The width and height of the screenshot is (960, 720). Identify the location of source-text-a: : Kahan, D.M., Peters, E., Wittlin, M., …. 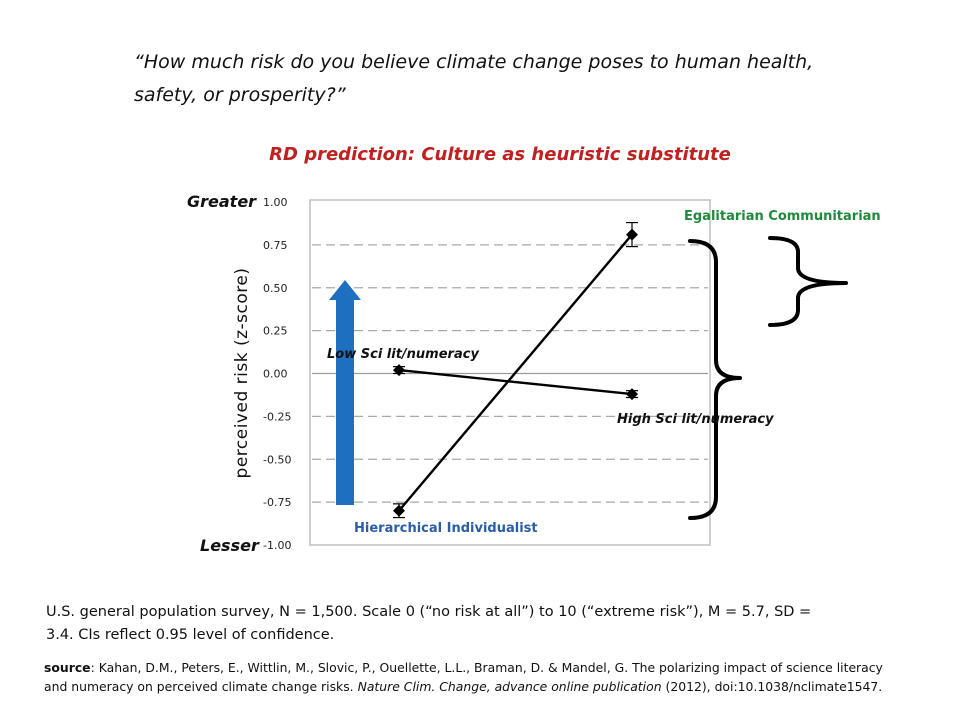
(463, 677).